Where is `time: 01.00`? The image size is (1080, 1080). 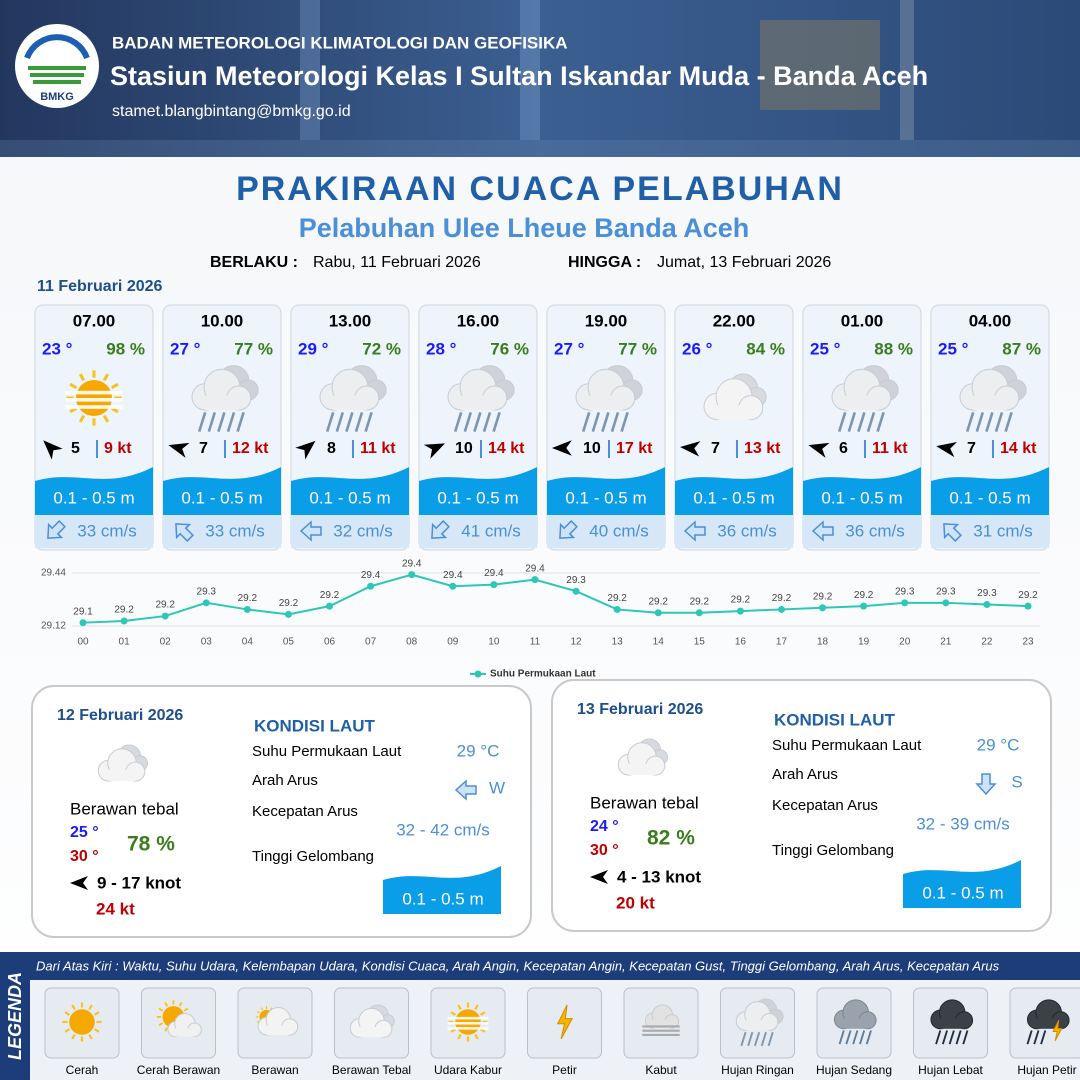
time: 01.00 is located at coordinates (862, 320).